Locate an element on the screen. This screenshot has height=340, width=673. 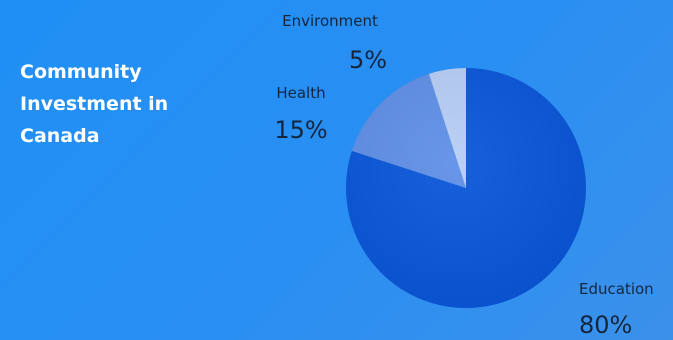
chart-title-line-1: Community is located at coordinates (81, 72).